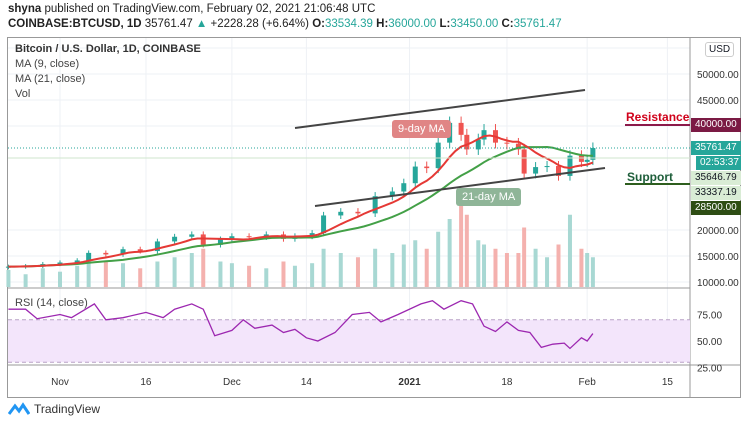 This screenshot has width=750, height=425. What do you see at coordinates (716, 178) in the screenshot?
I see `ma9-price-tag: 35646.79` at bounding box center [716, 178].